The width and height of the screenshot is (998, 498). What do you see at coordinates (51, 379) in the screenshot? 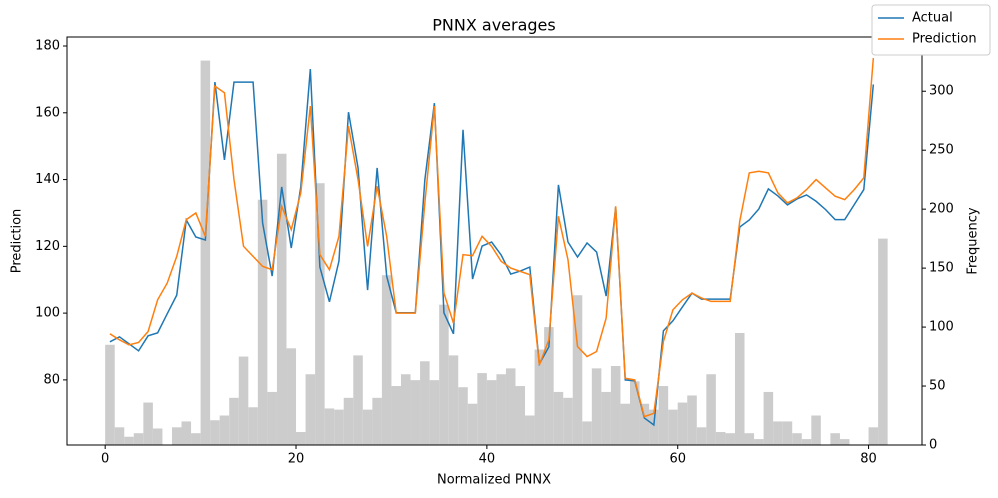
I see `y-tick-label: 80` at bounding box center [51, 379].